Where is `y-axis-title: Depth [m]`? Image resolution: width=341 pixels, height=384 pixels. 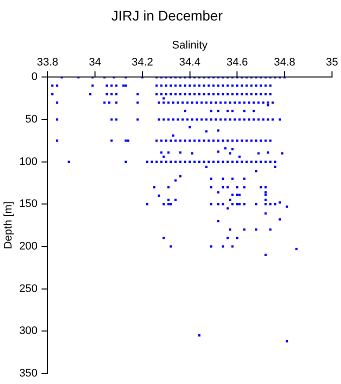
y-axis-title: Depth [m] is located at coordinates (8, 225).